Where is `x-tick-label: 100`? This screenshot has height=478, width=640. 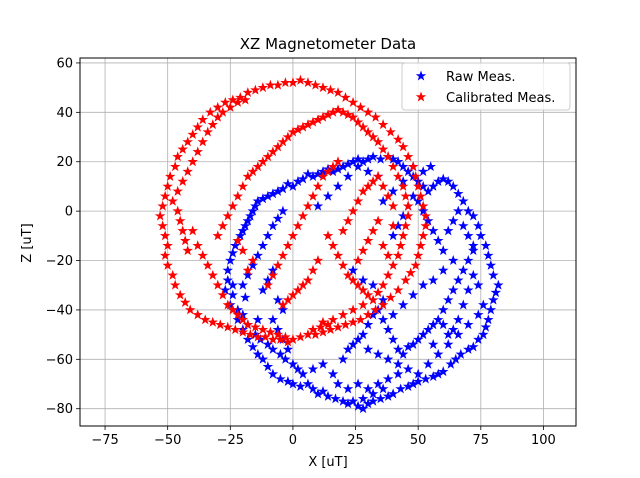
x-tick-label: 100 is located at coordinates (543, 440).